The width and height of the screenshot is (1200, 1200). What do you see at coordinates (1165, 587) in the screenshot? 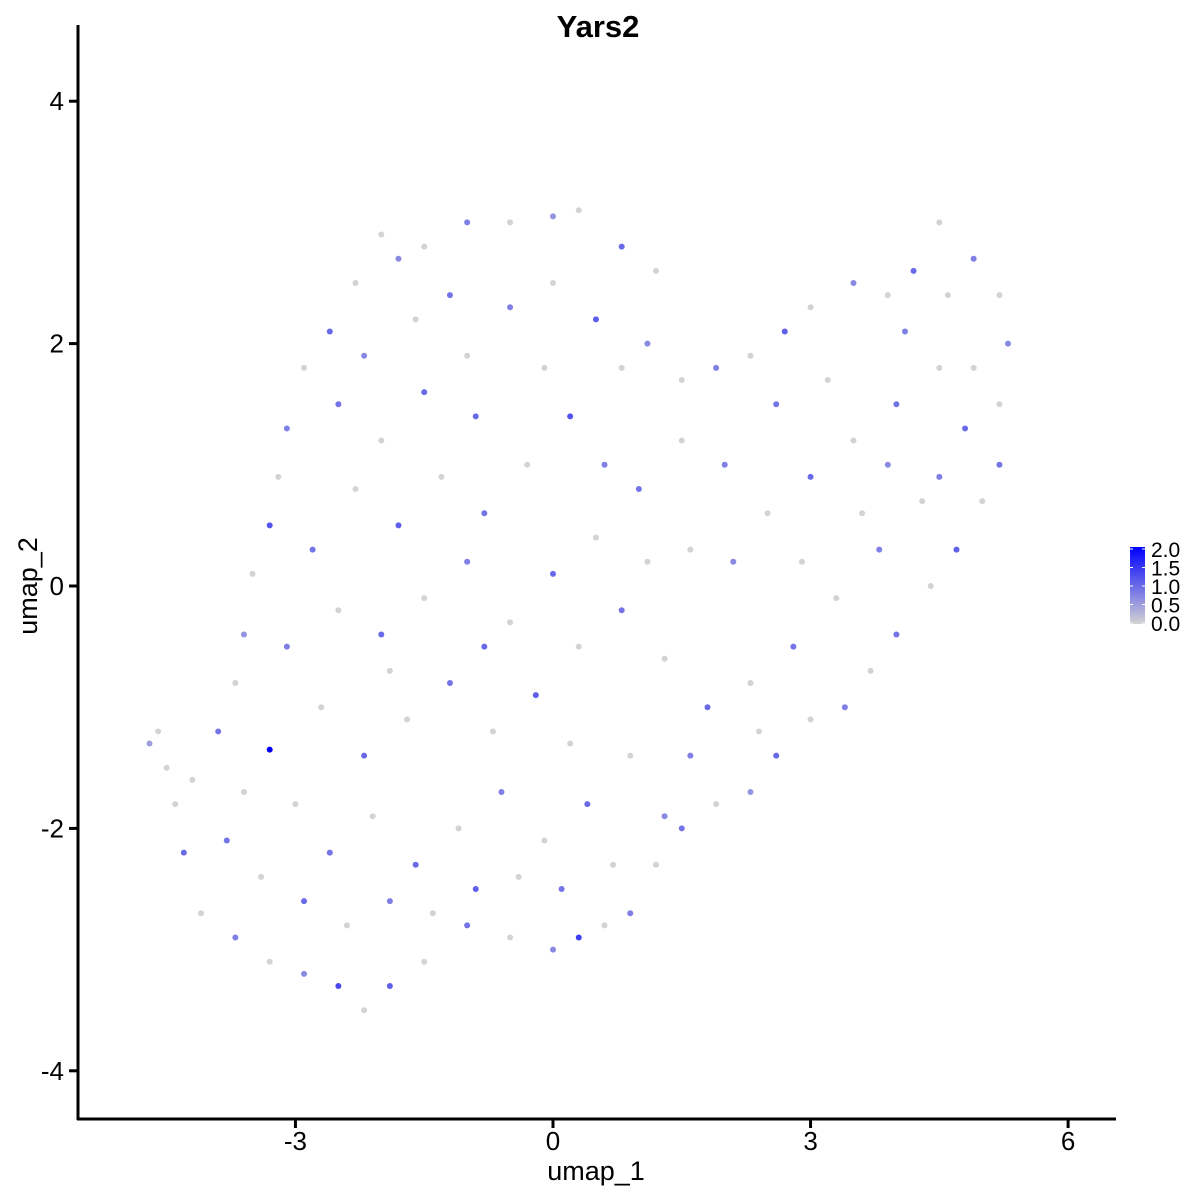
I see `colorbar-label: 1.0` at bounding box center [1165, 587].